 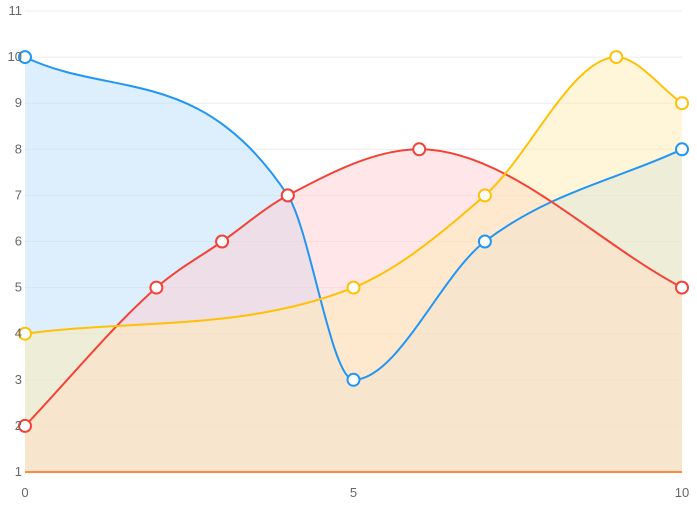 What do you see at coordinates (24, 492) in the screenshot?
I see `x-tick-label: 0` at bounding box center [24, 492].